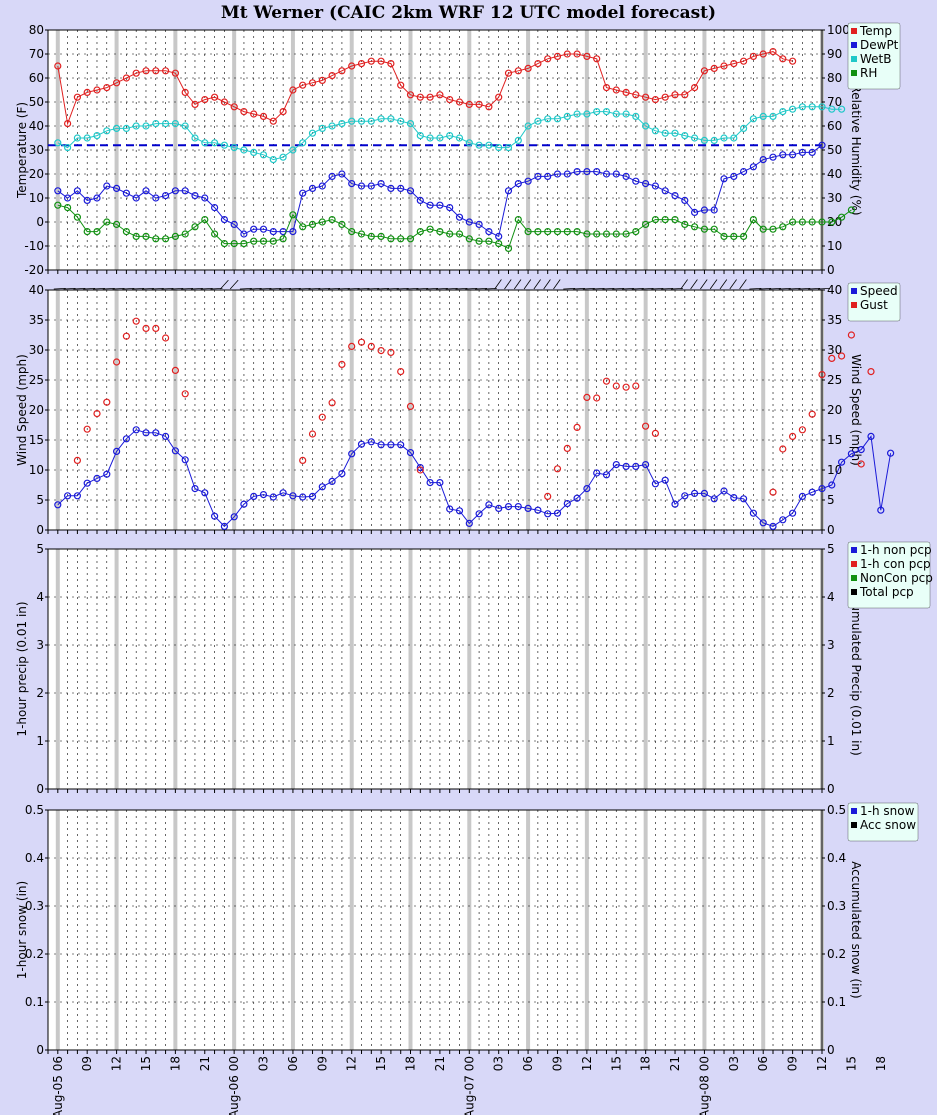 Image resolution: width=937 pixels, height=1115 pixels. I want to click on x-tick-label: 12, so click(822, 1063).